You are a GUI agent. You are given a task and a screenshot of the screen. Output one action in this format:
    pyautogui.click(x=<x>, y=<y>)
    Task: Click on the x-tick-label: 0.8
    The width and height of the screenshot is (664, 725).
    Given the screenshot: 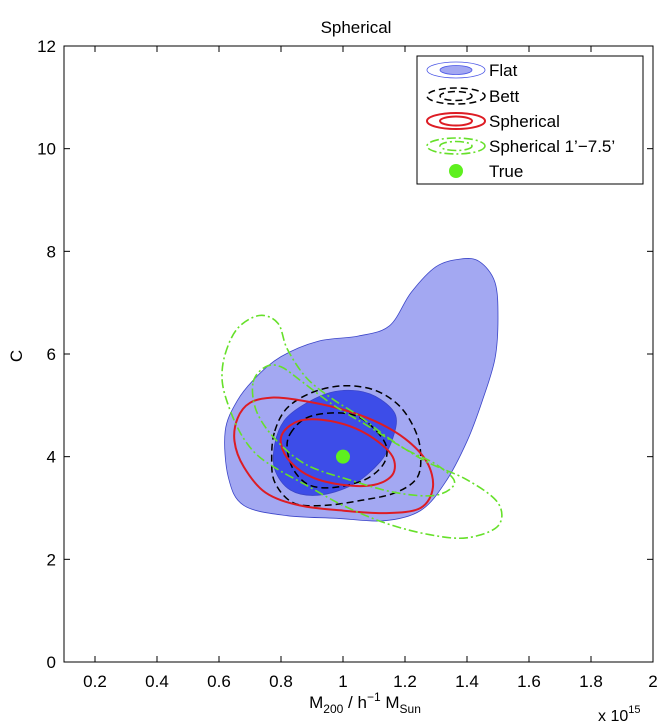 What is the action you would take?
    pyautogui.click(x=281, y=681)
    